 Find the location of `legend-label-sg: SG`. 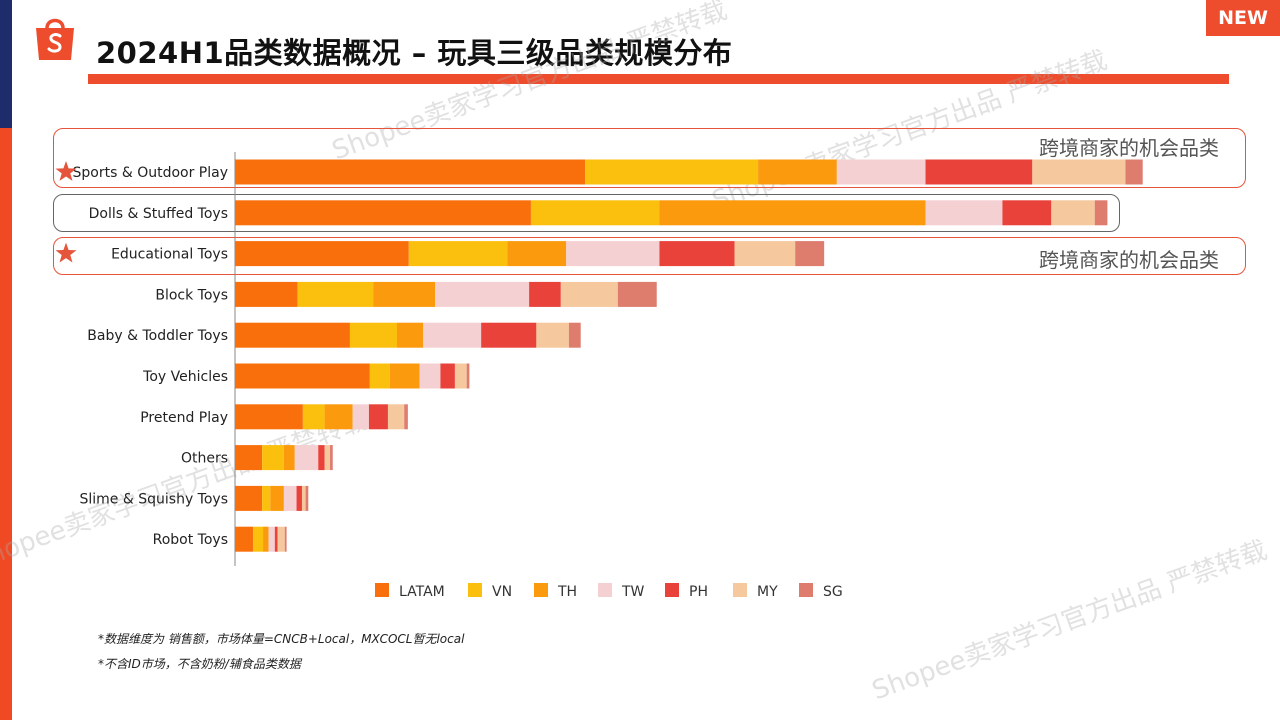

legend-label-sg: SG is located at coordinates (833, 592).